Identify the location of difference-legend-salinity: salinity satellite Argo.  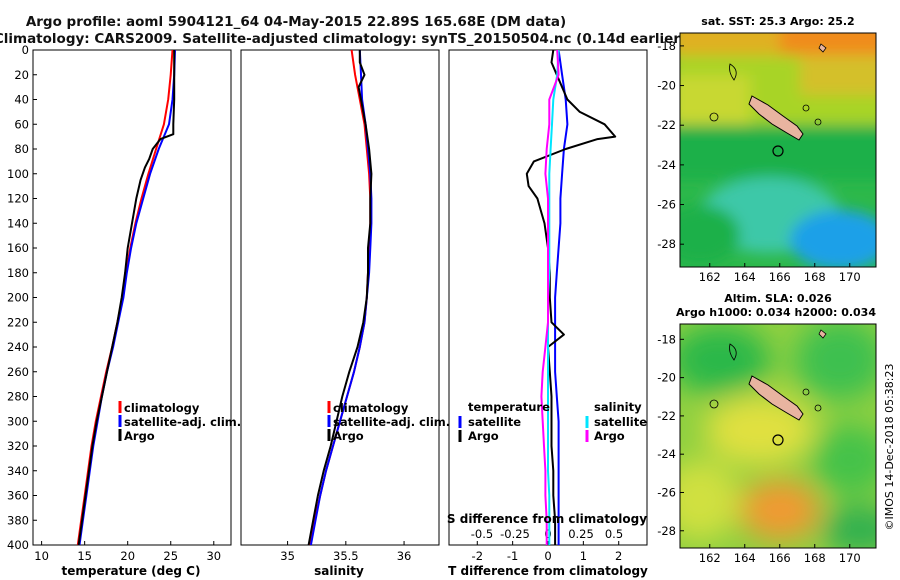
(616, 421).